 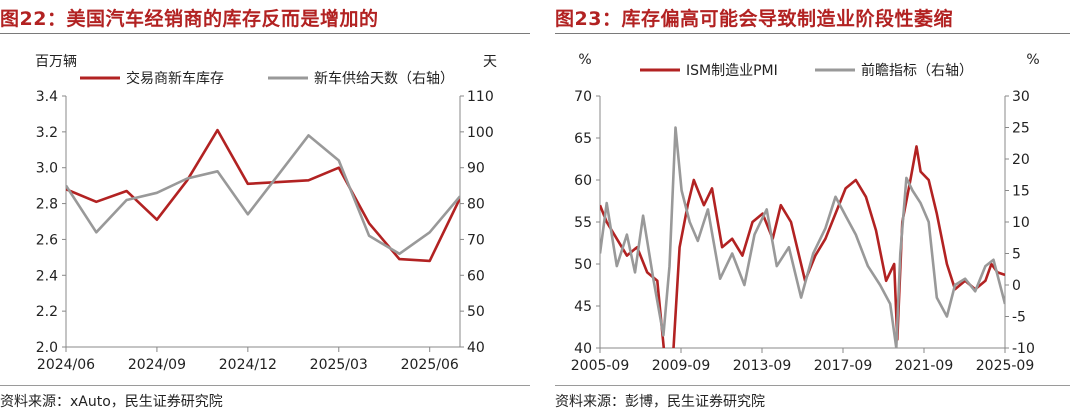 I want to click on y-left-tick-label: 2.2, so click(x=47, y=312).